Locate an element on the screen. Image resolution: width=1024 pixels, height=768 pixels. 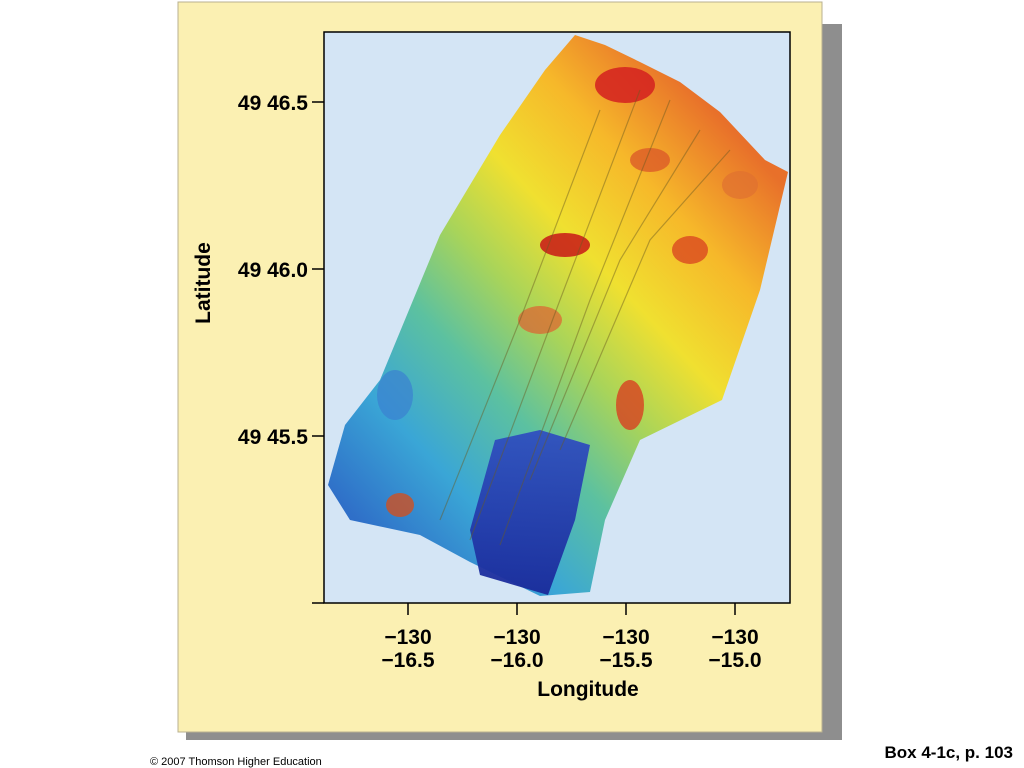
x-tick-label: −15.0 is located at coordinates (734, 660).